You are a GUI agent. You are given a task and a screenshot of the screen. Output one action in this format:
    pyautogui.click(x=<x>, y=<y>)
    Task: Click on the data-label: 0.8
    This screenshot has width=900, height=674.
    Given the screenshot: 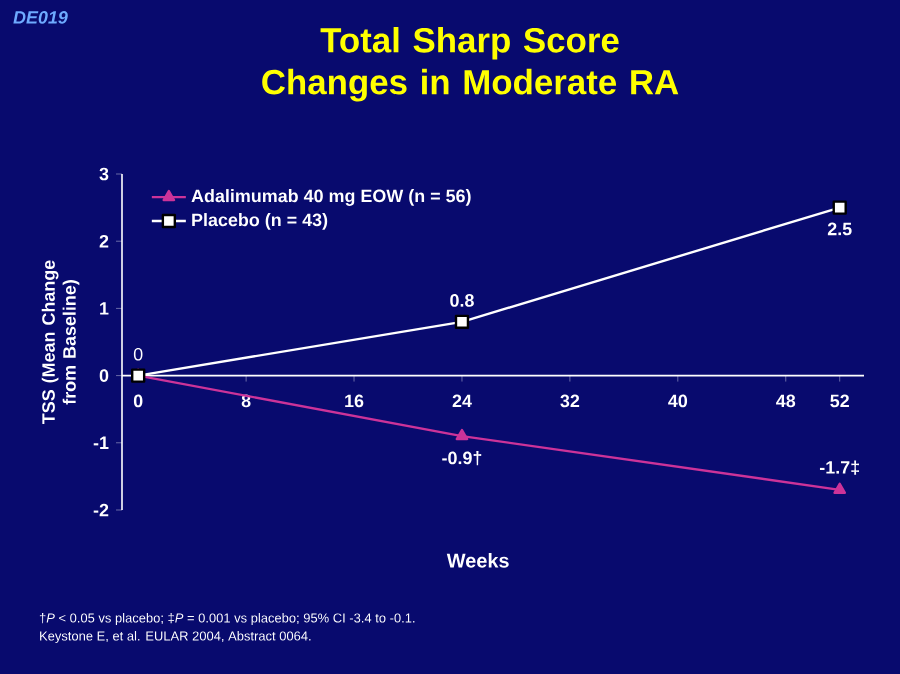 What is the action you would take?
    pyautogui.click(x=462, y=300)
    